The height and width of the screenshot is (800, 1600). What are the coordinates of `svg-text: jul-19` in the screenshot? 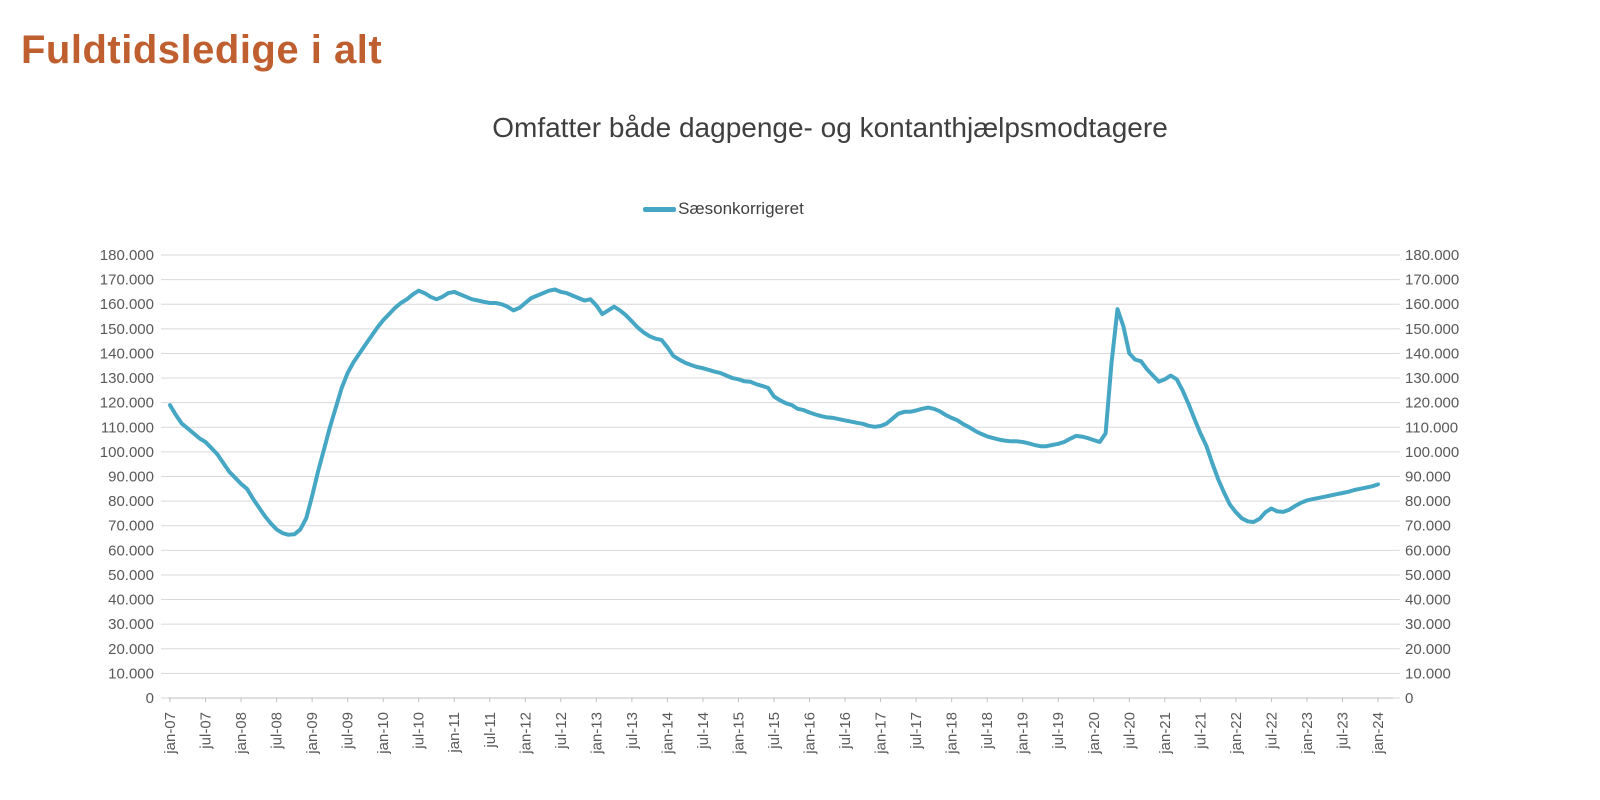 It's located at (1058, 731).